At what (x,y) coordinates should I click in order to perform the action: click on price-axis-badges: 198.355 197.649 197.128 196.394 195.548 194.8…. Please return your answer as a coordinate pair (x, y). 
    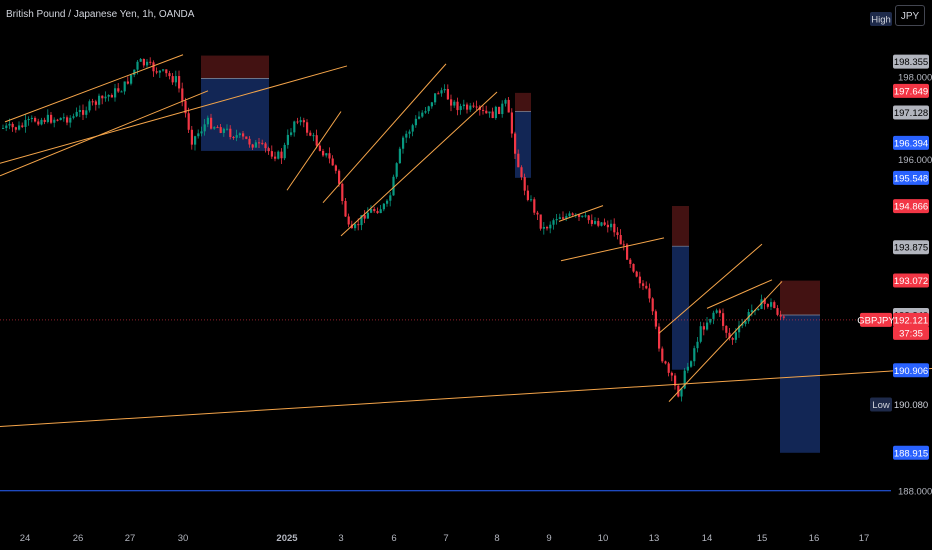
    Looking at the image, I should click on (893, 236).